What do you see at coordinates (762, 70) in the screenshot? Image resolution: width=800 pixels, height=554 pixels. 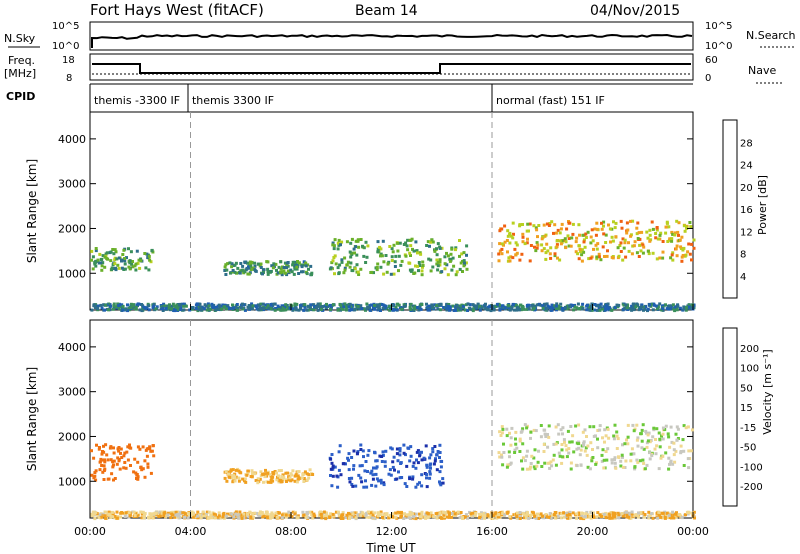 I see `nave-label: Nave` at bounding box center [762, 70].